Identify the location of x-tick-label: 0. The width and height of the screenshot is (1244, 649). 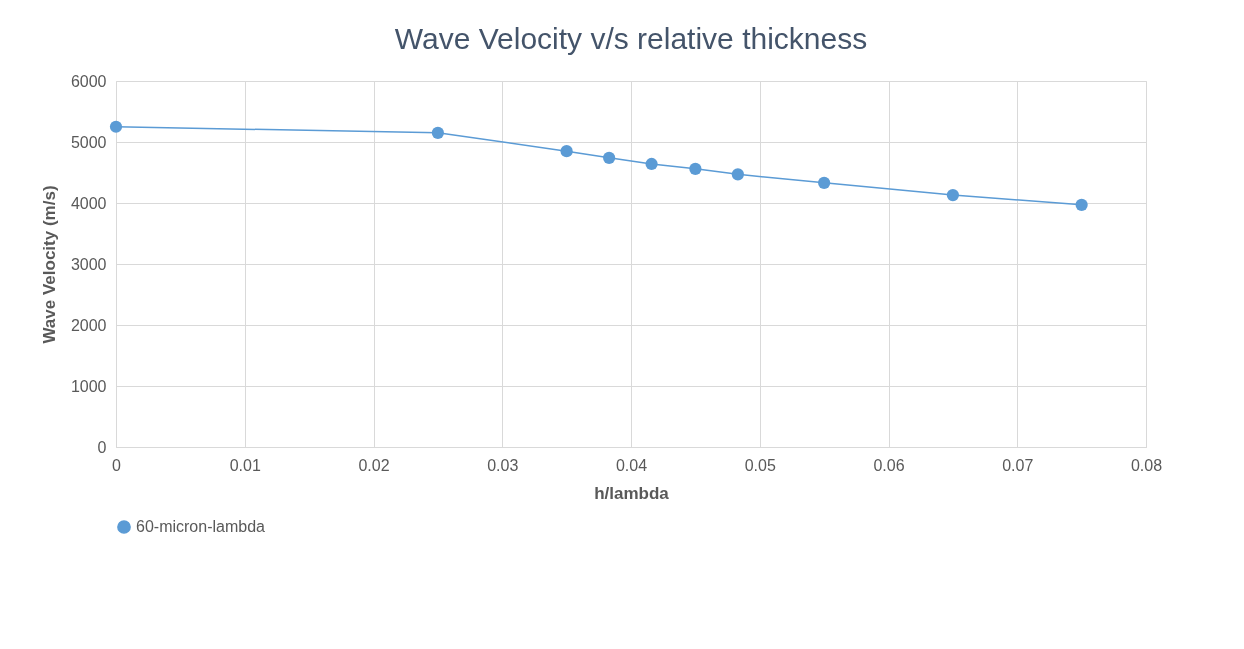
(117, 465).